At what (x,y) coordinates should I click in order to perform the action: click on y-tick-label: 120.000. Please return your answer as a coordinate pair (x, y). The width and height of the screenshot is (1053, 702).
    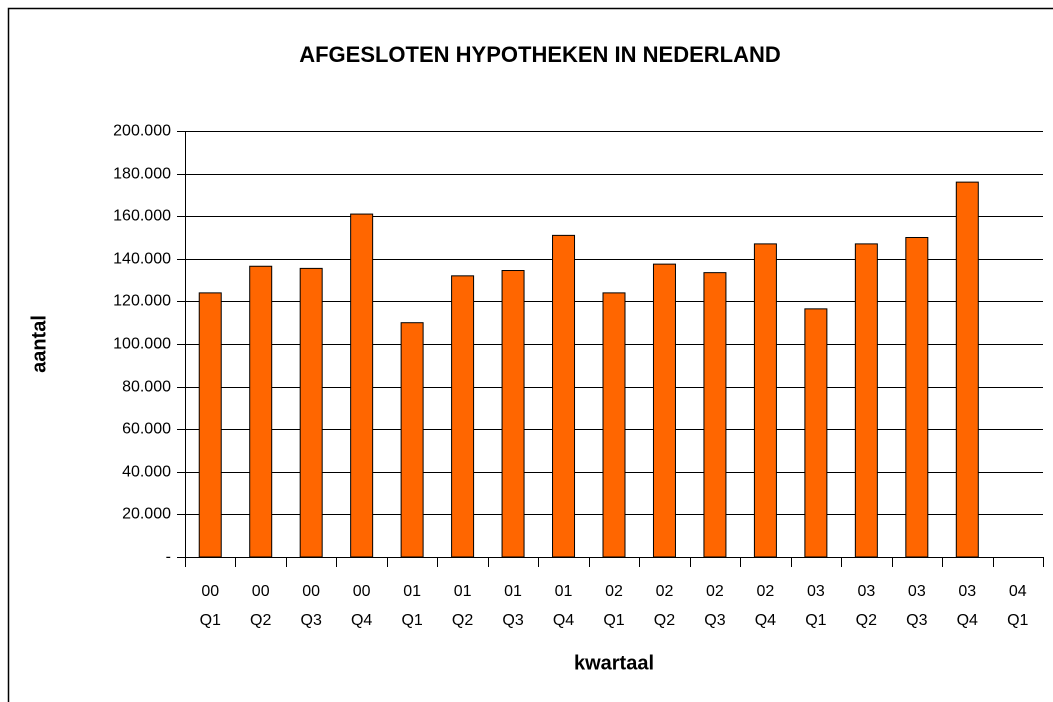
    Looking at the image, I should click on (142, 301).